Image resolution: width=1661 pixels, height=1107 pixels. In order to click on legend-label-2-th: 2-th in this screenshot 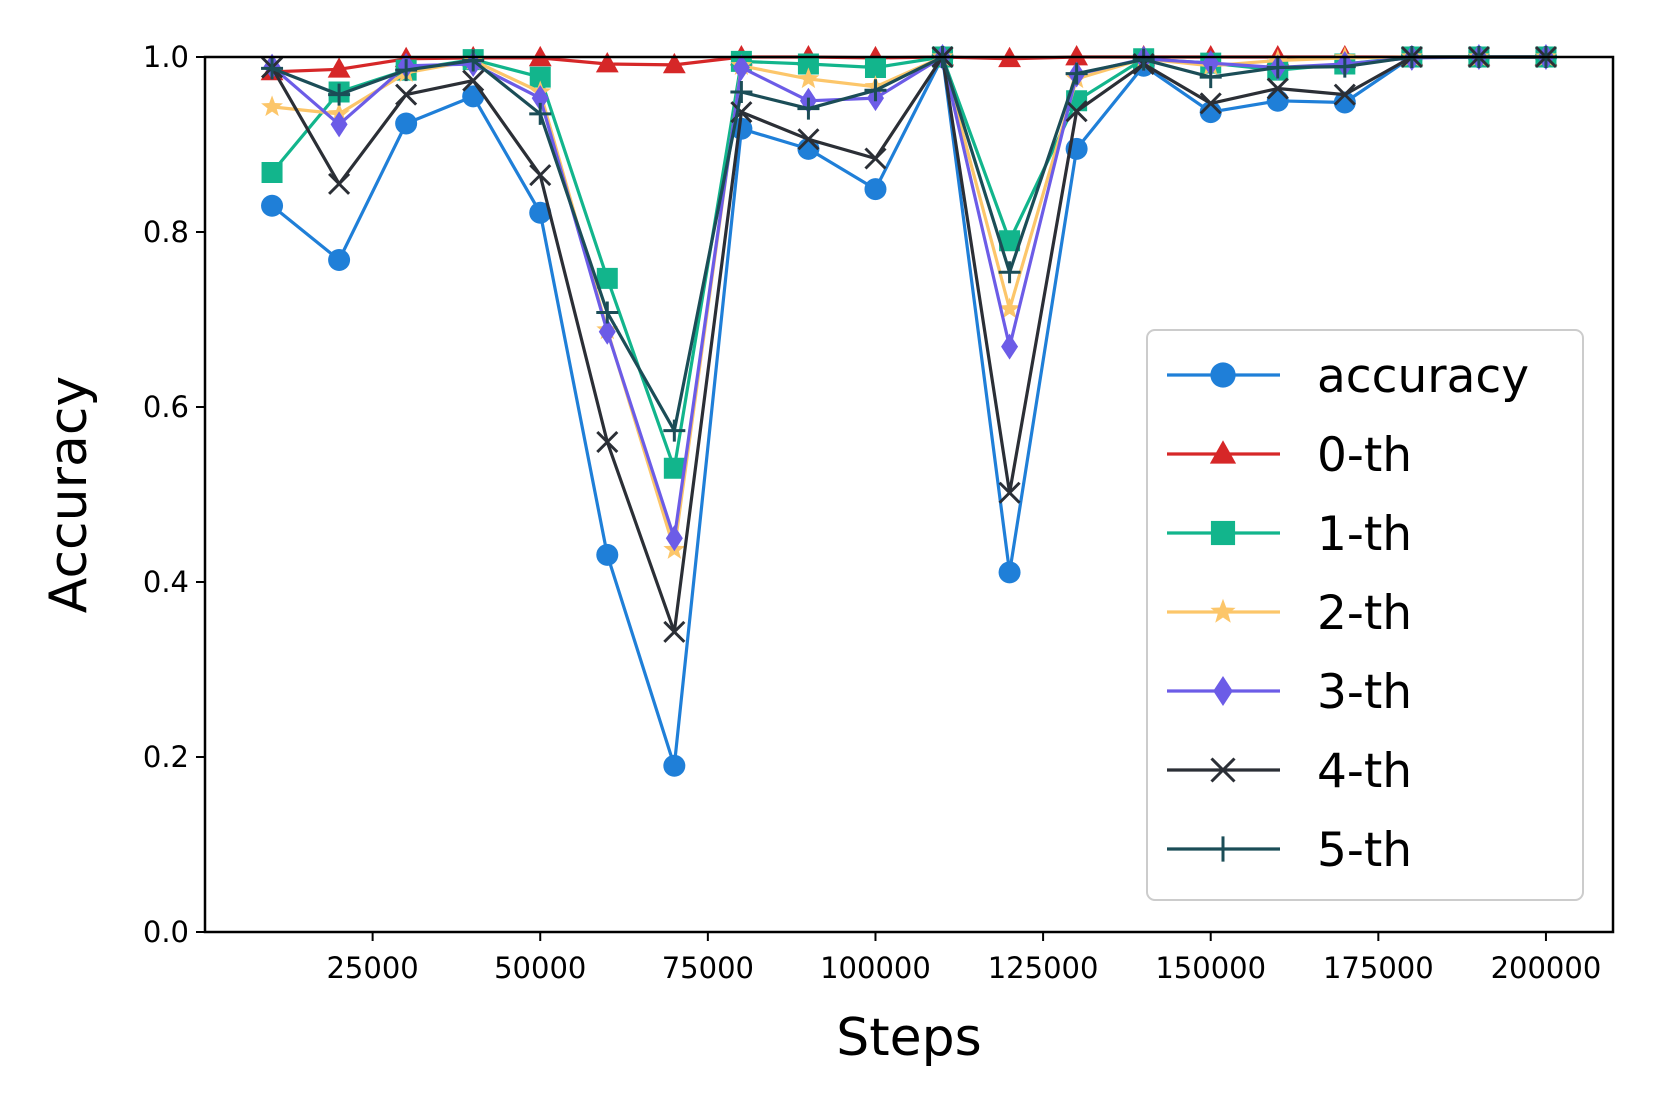, I will do `click(1364, 613)`.